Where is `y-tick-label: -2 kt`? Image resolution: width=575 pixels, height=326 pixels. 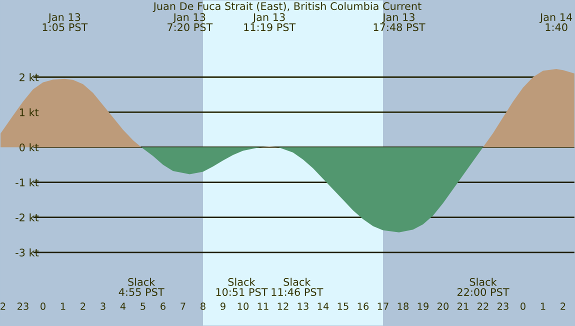
y-tick-label: -2 kt is located at coordinates (27, 217).